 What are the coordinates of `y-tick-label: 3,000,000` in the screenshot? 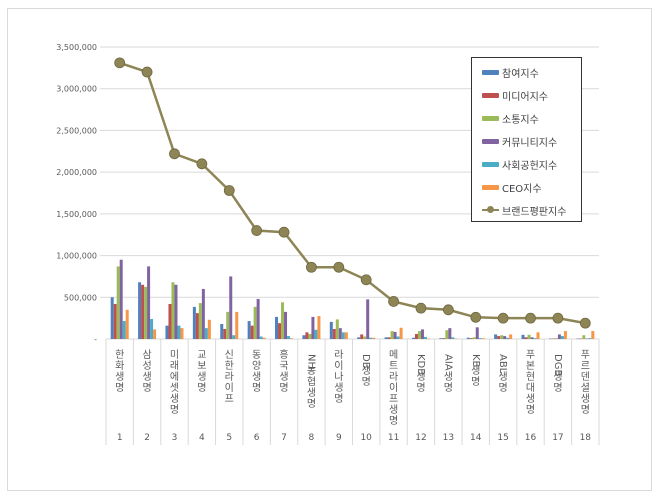 It's located at (76, 89).